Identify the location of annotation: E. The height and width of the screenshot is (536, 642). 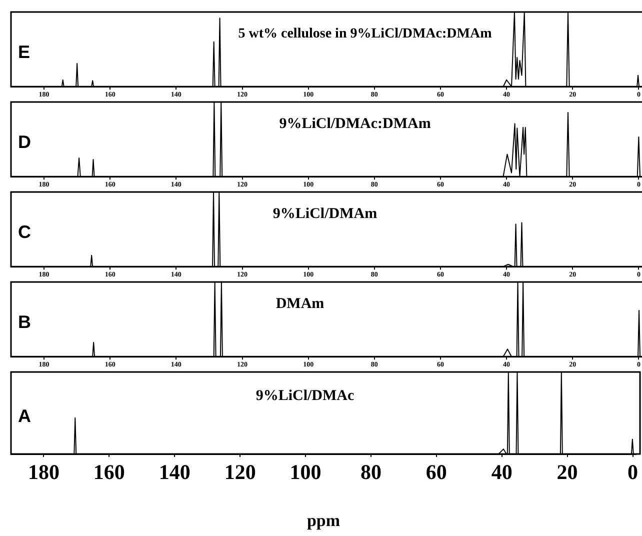
(24, 52).